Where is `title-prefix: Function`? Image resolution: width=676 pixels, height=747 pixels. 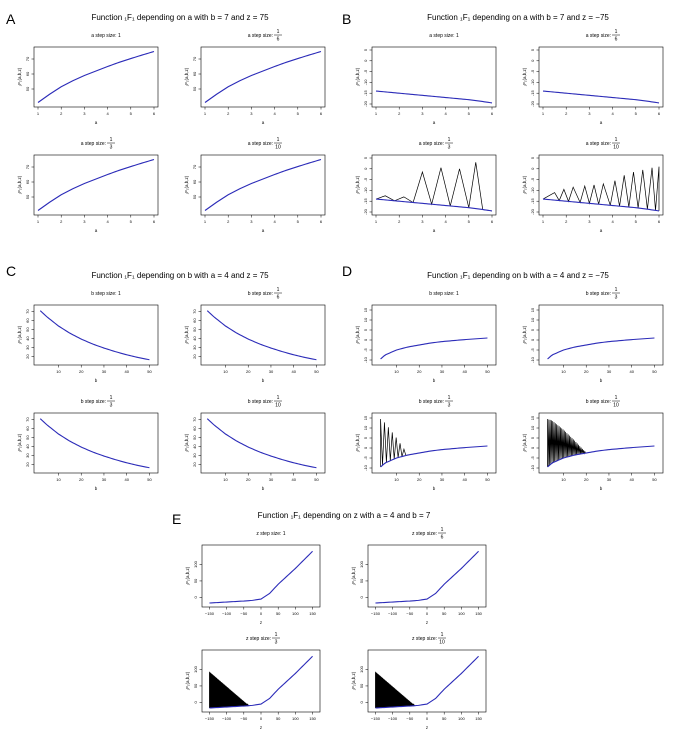 title-prefix: Function is located at coordinates (107, 275).